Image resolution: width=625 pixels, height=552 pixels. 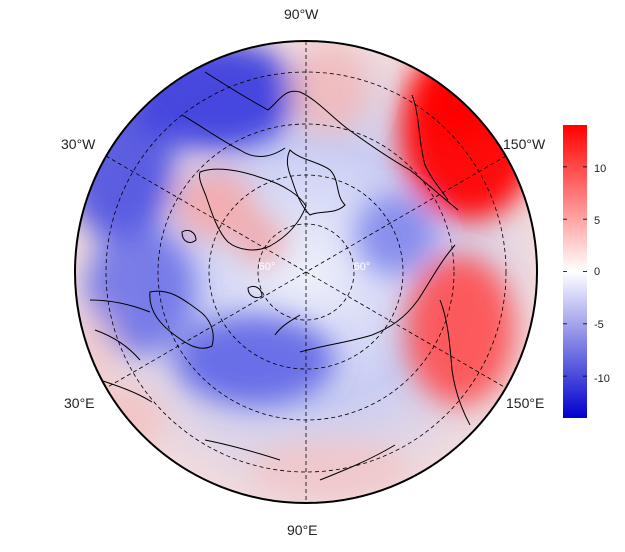 What do you see at coordinates (189, 236) in the screenshot?
I see `coast-iceland` at bounding box center [189, 236].